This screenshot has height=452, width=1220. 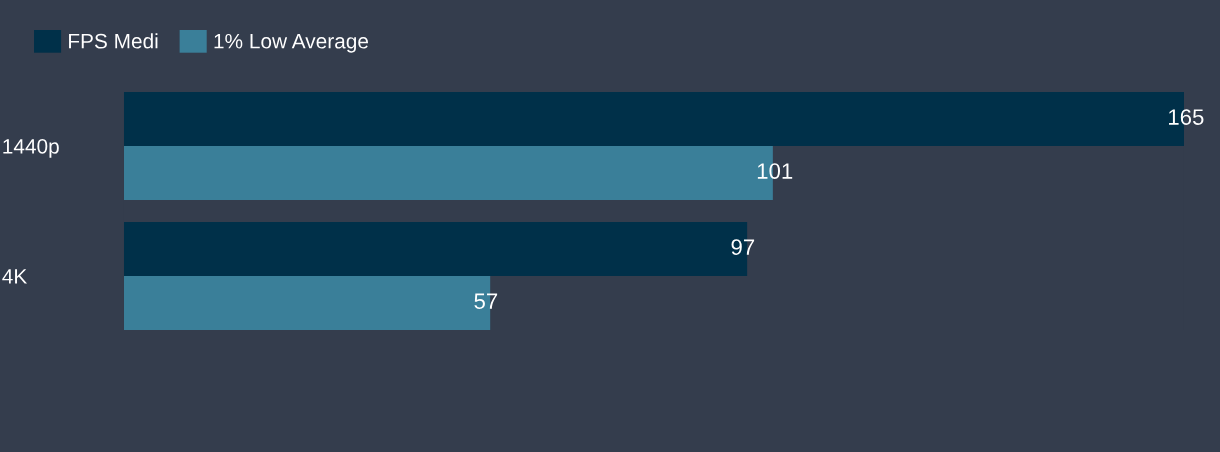 What do you see at coordinates (291, 43) in the screenshot?
I see `legend-label: 1% Low Average` at bounding box center [291, 43].